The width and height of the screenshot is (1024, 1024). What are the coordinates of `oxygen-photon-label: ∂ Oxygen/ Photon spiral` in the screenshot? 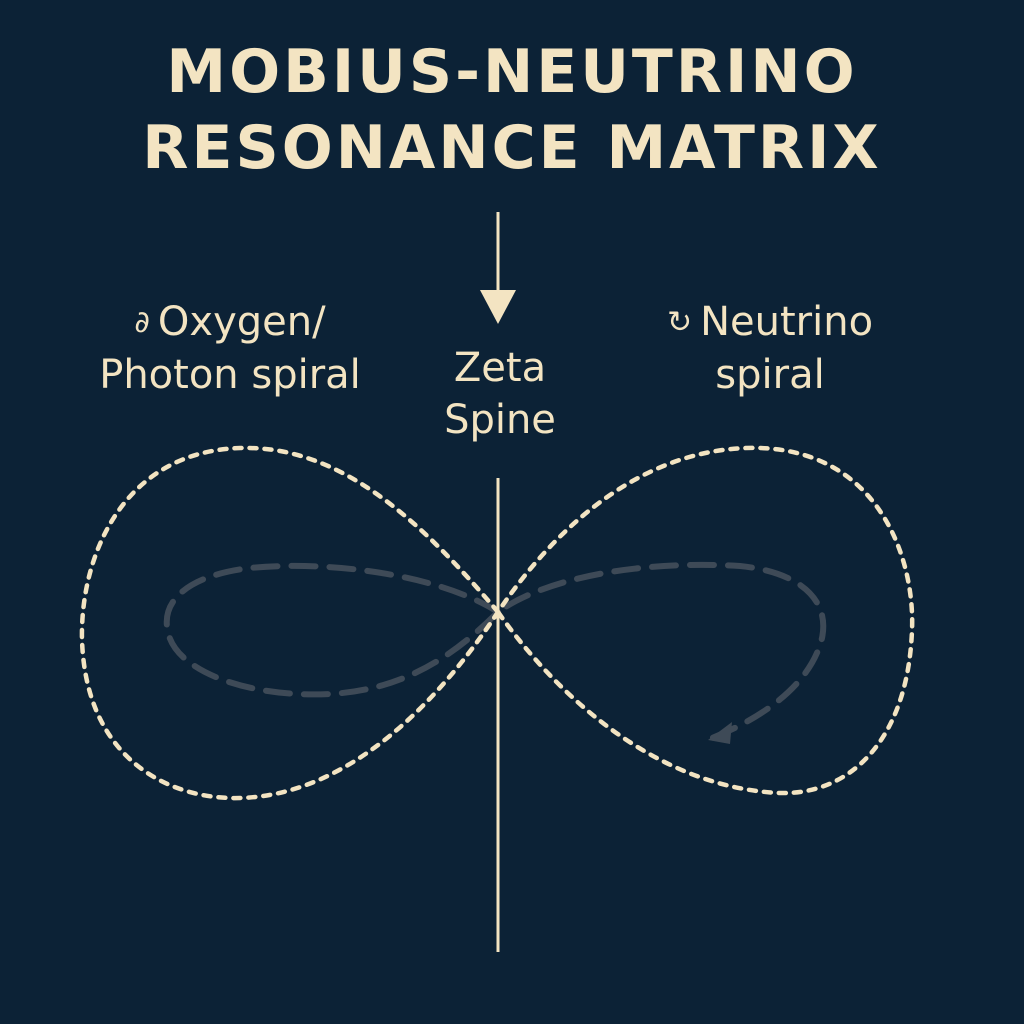 It's located at (230, 348).